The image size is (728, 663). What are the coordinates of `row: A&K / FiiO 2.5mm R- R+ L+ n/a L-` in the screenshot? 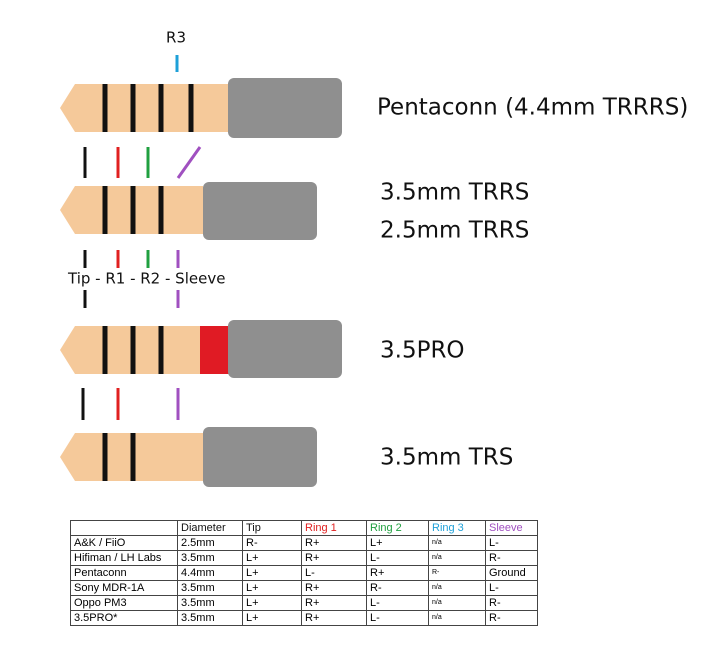 It's located at (304, 543).